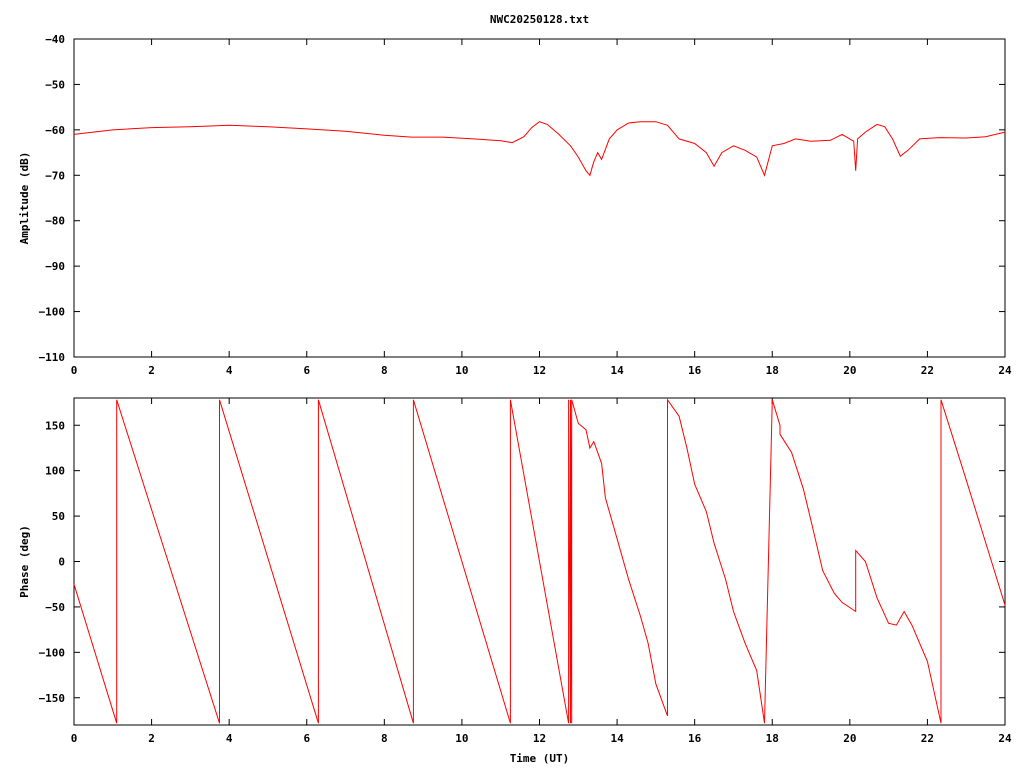  What do you see at coordinates (24, 561) in the screenshot?
I see `y-axis-label: Phase (deg)` at bounding box center [24, 561].